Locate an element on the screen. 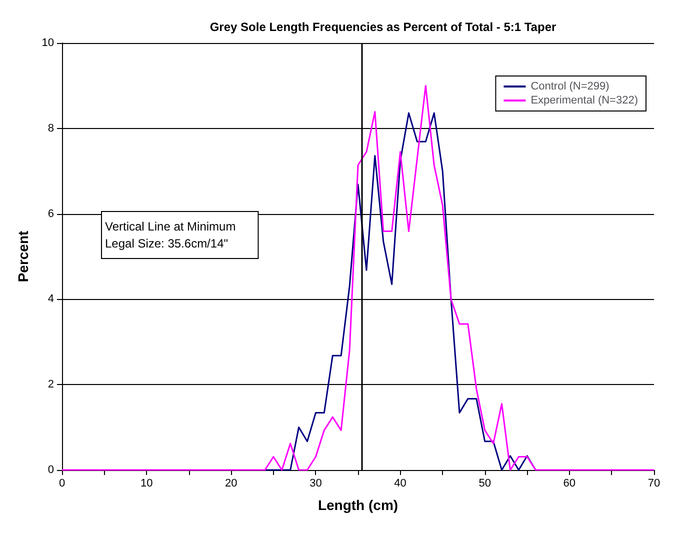  x-tick-label: 30 is located at coordinates (316, 484).